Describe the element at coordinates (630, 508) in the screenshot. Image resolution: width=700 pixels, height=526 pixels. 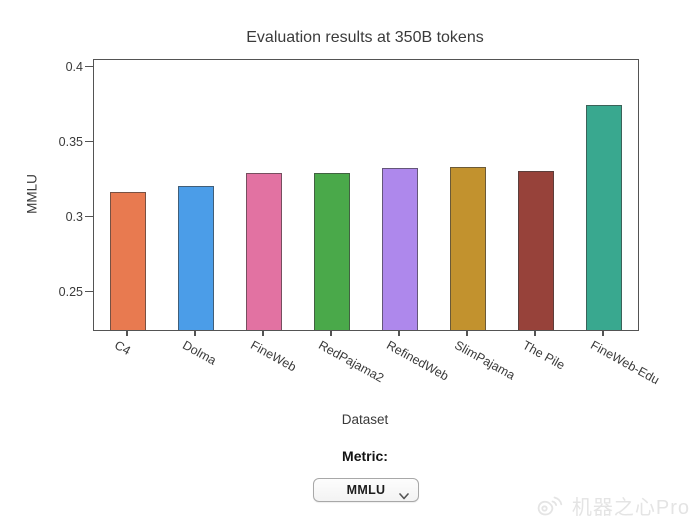
I see `watermark-text: 机器之心Pro` at that location.